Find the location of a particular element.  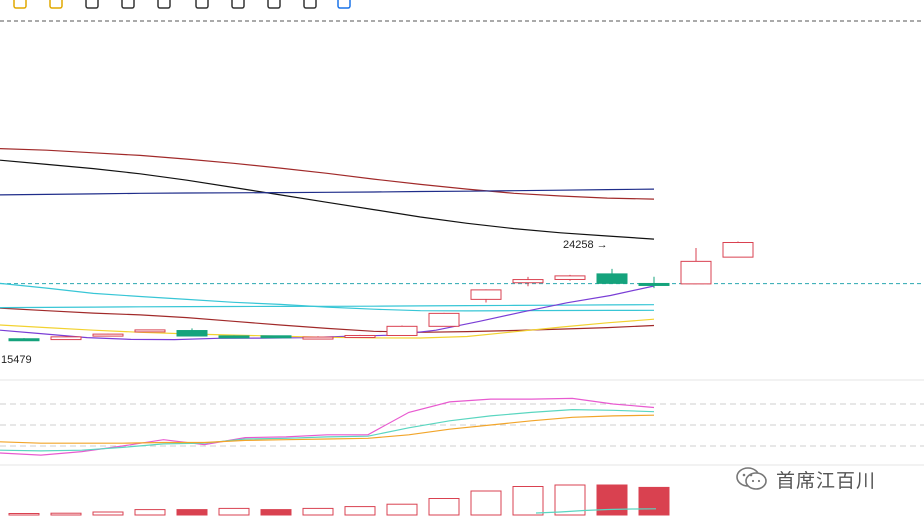

magnet-icon is located at coordinates (20, 5).